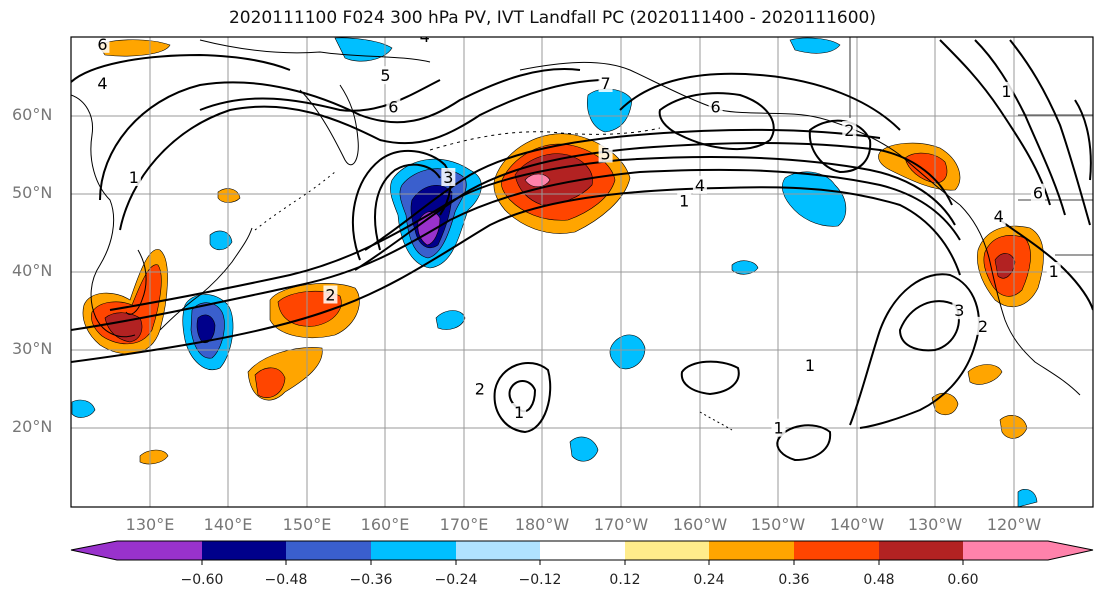 This screenshot has height=601, width=1105. What do you see at coordinates (315, 51) in the screenshot?
I see `russia-north-coast` at bounding box center [315, 51].